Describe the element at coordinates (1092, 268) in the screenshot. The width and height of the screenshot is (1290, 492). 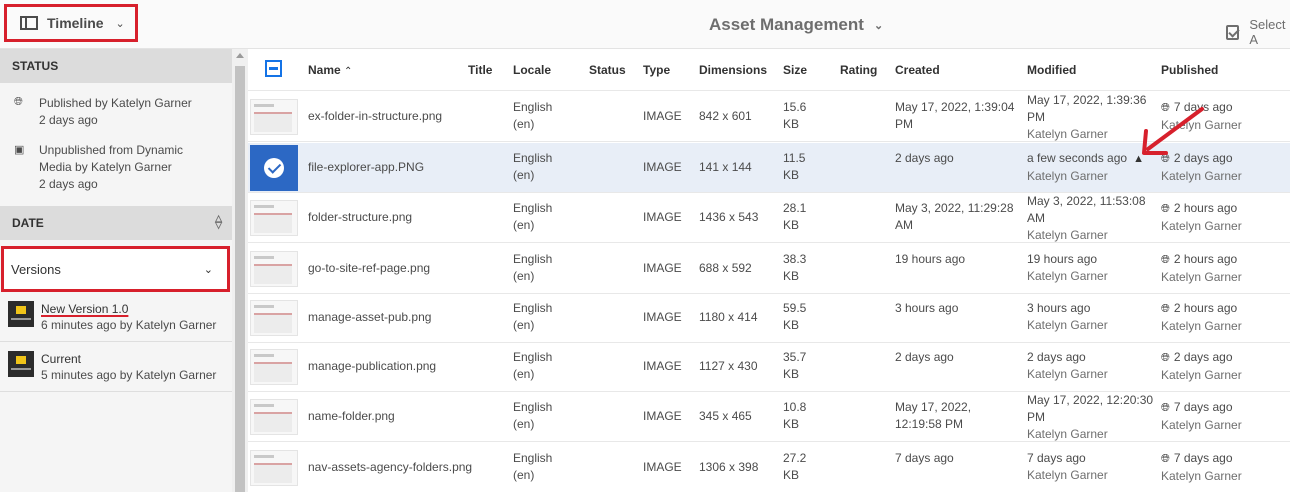
I see `asset-modified-cell: 19 hours ago Katelyn Garner` at that location.